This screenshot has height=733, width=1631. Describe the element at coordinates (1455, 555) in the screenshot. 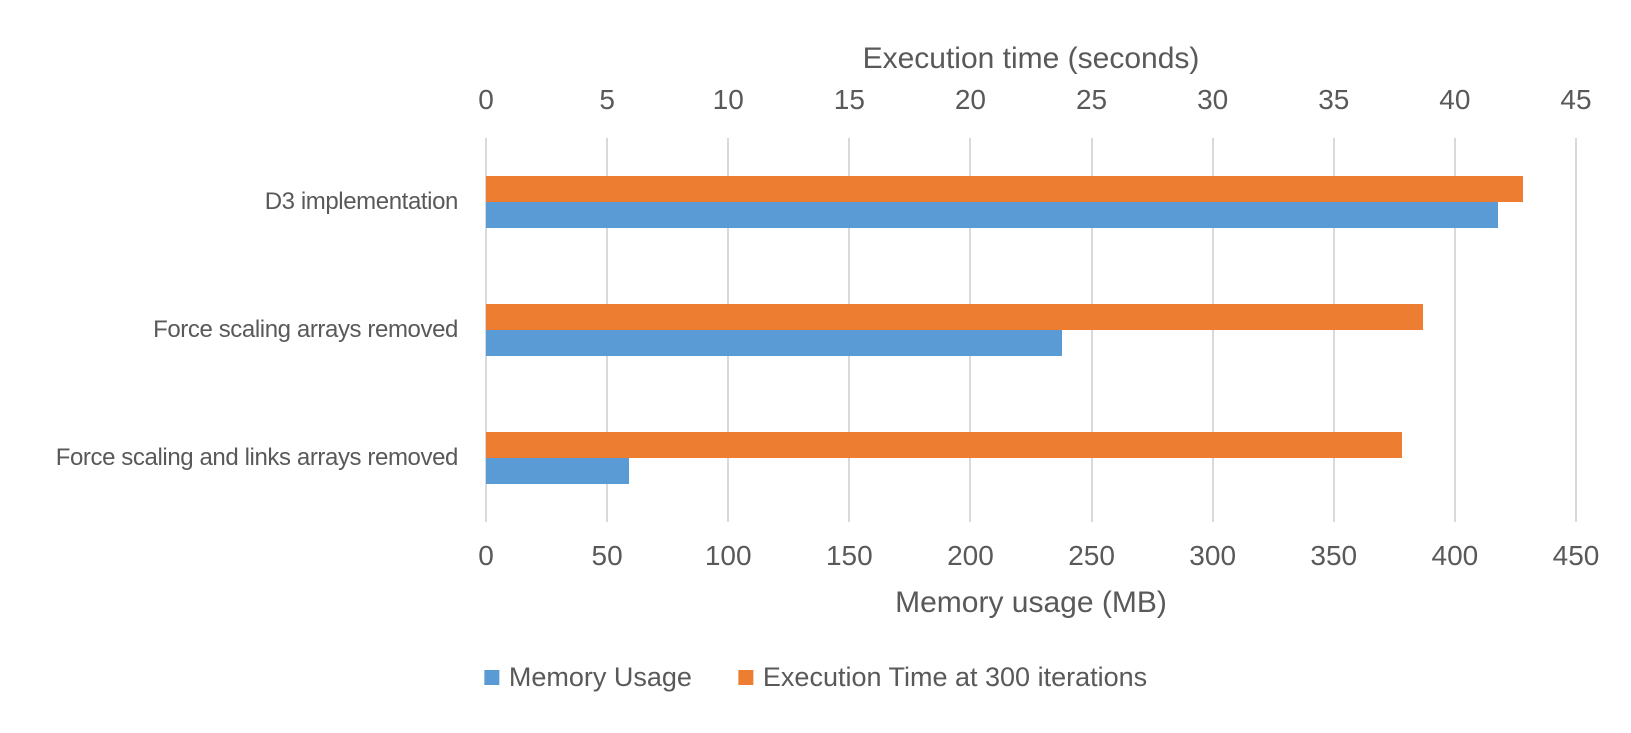

I see `bottom-axis-tick-label: 400` at that location.